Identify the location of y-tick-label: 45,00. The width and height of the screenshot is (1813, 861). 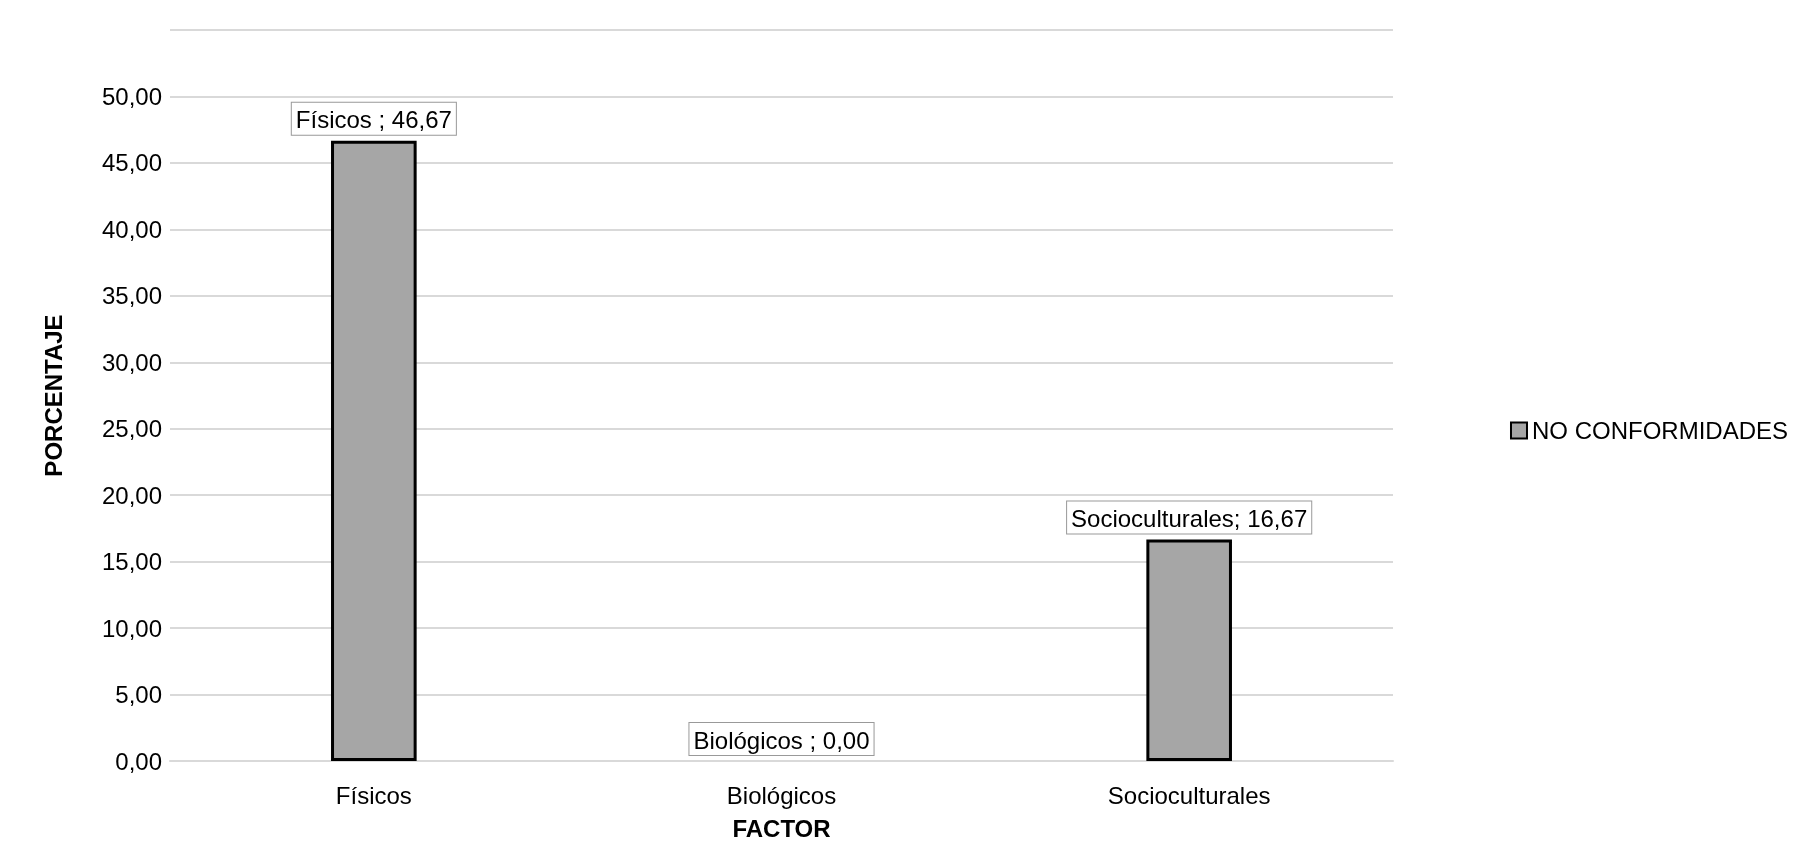
(131, 163).